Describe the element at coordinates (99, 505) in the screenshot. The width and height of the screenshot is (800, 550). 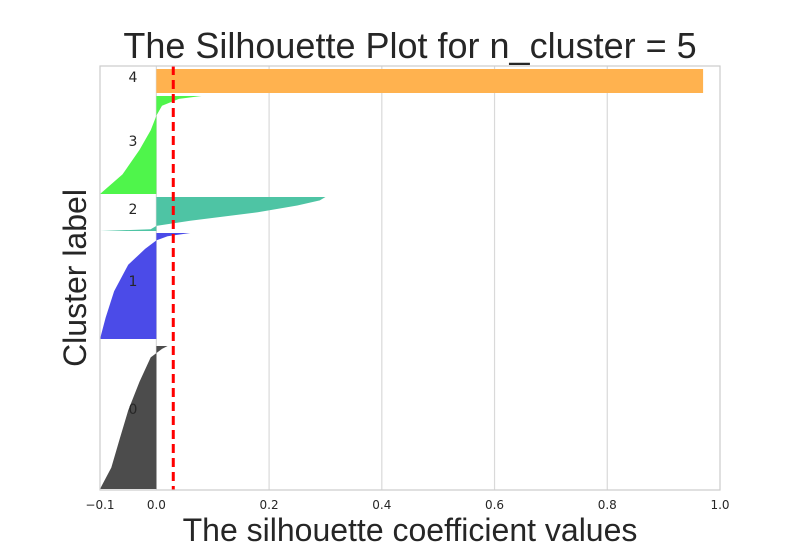
I see `x-tick-label: −0.1` at that location.